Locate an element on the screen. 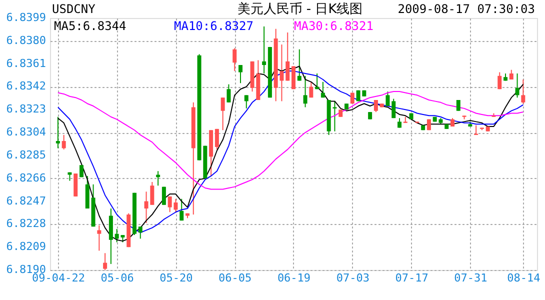 Image resolution: width=545 pixels, height=300 pixels. y-tick-label: 6.8285 is located at coordinates (26, 155).